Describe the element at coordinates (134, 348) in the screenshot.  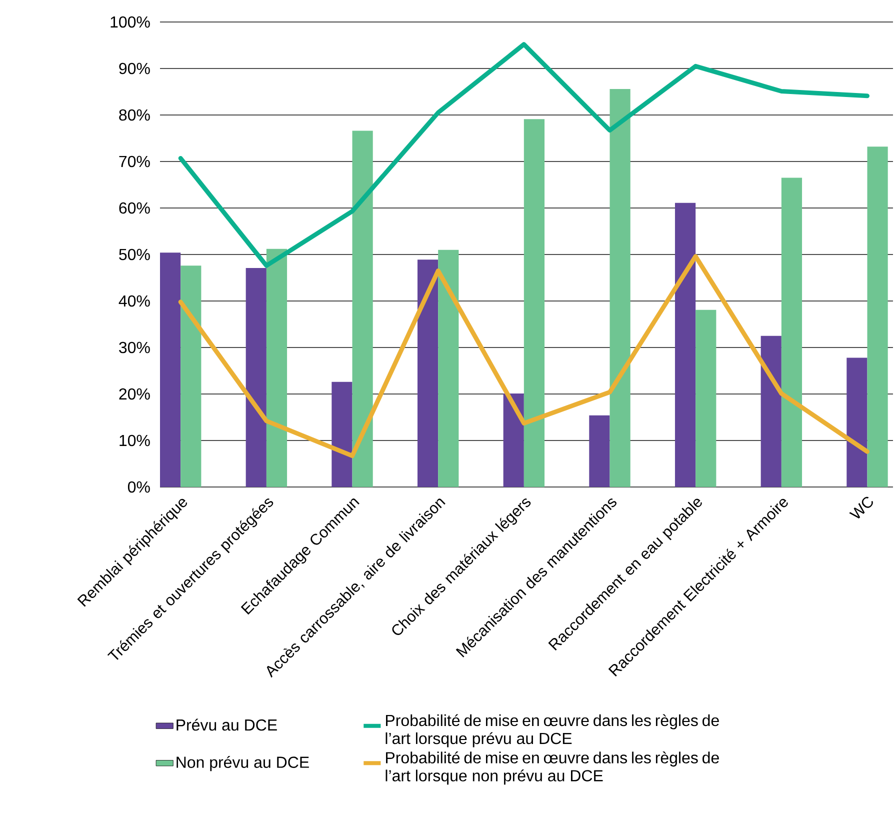
I see `y-tick-label: 30%` at that location.